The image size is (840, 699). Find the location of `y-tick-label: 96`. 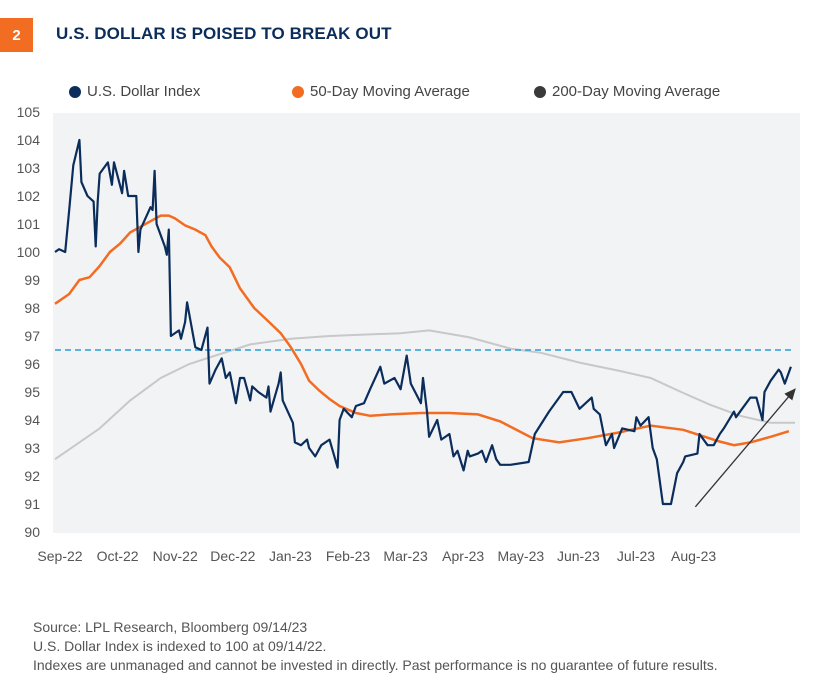

y-tick-label: 96 is located at coordinates (32, 364).